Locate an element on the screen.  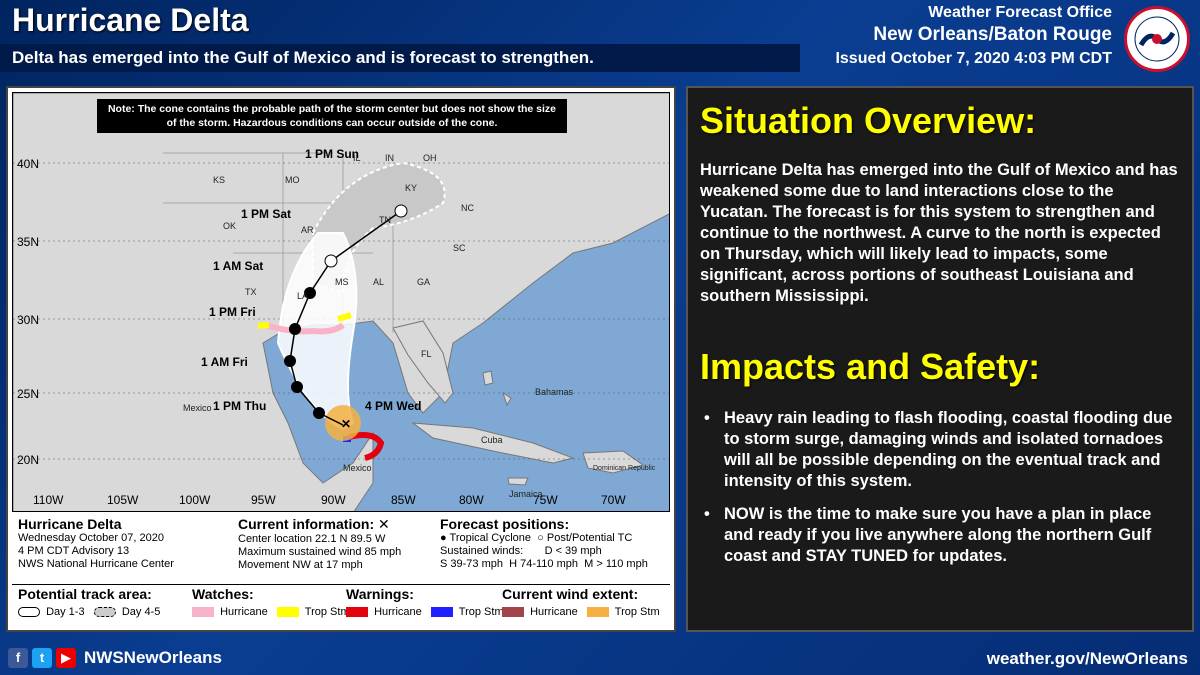
issued-time: Issued October 7, 2020 4:03 PM CDT is located at coordinates (973, 58).